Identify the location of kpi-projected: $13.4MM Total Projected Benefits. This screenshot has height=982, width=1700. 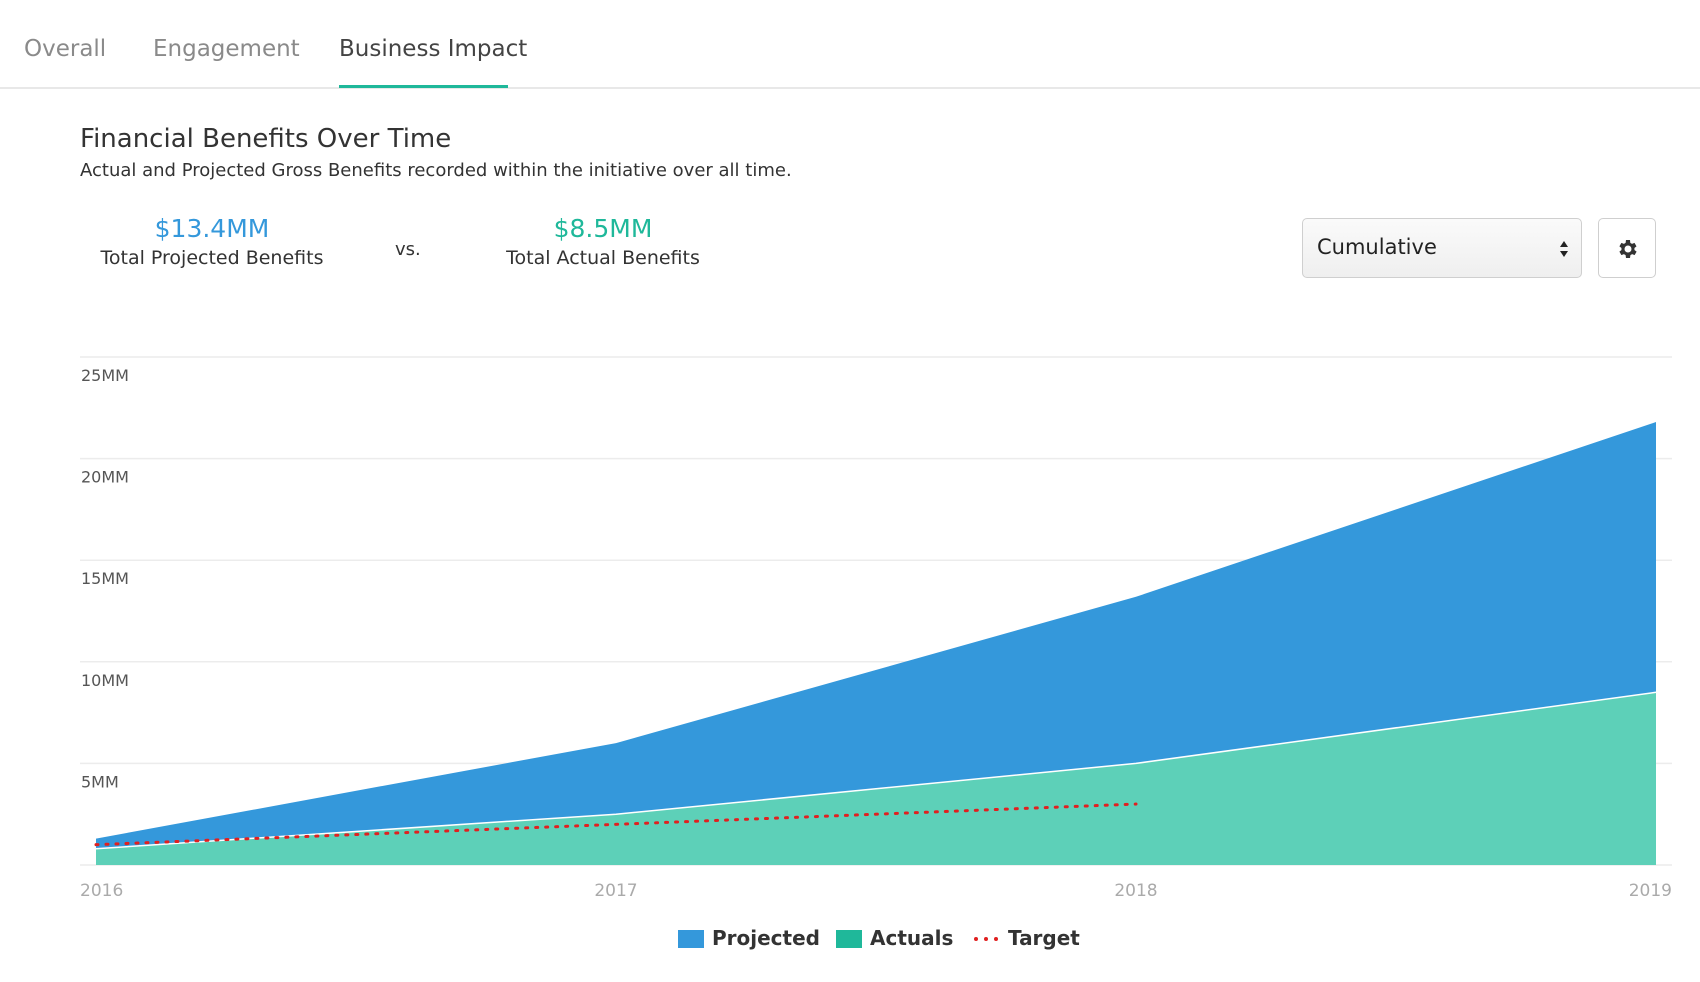
(212, 241).